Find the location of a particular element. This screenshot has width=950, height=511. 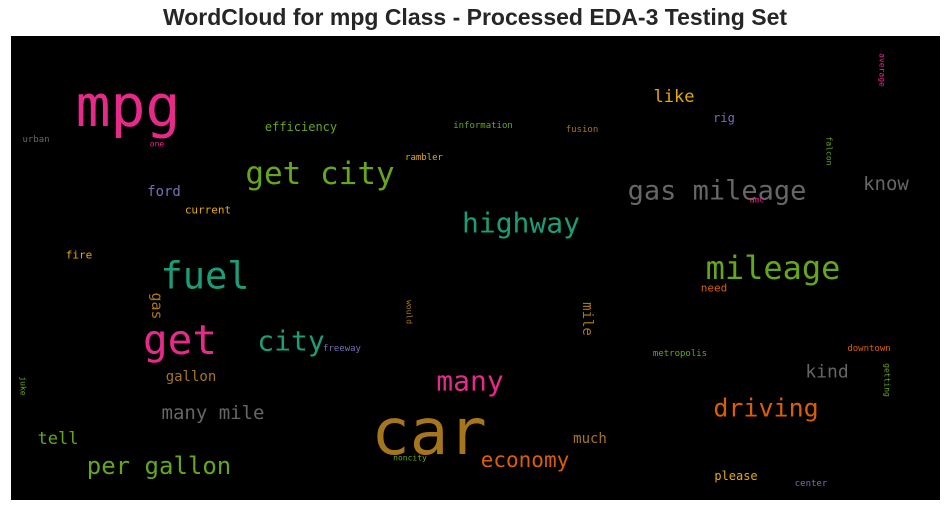

word-gas-mileage: gas mileage is located at coordinates (717, 191).